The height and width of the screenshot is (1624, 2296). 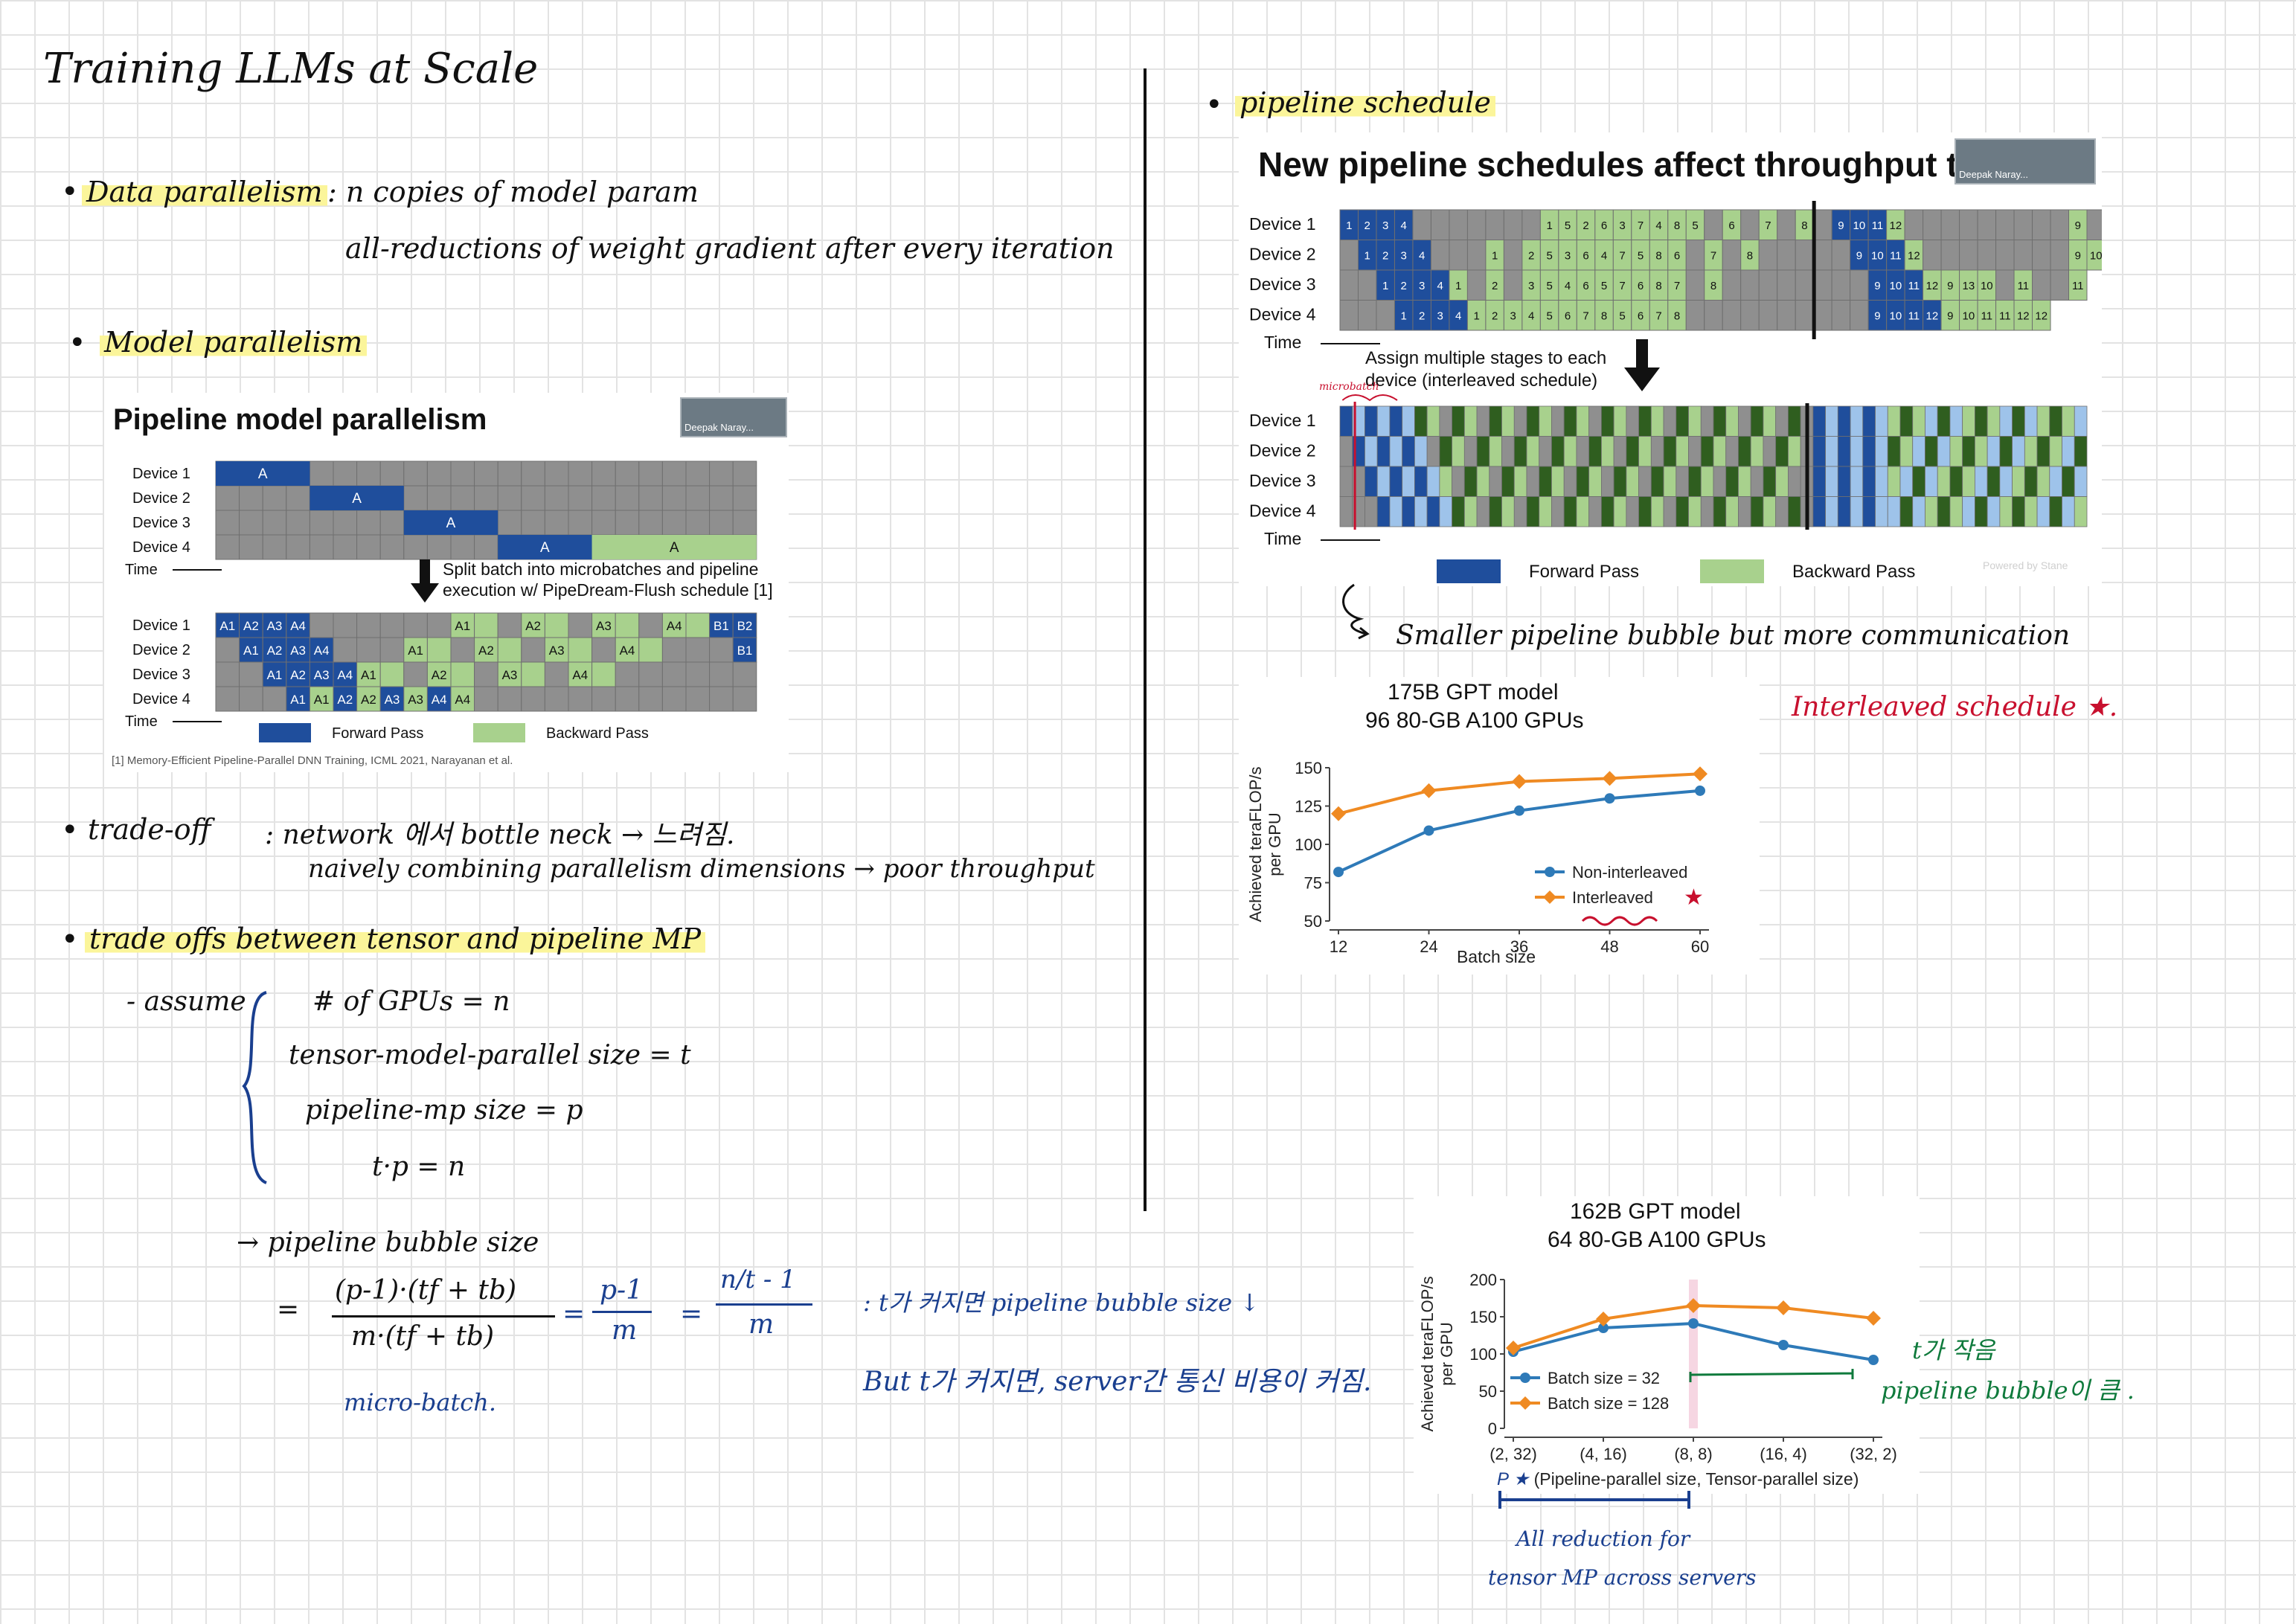 I want to click on bubble-note-1: : t가 커지면 pipeline bubble size ↓, so click(x=1061, y=1302).